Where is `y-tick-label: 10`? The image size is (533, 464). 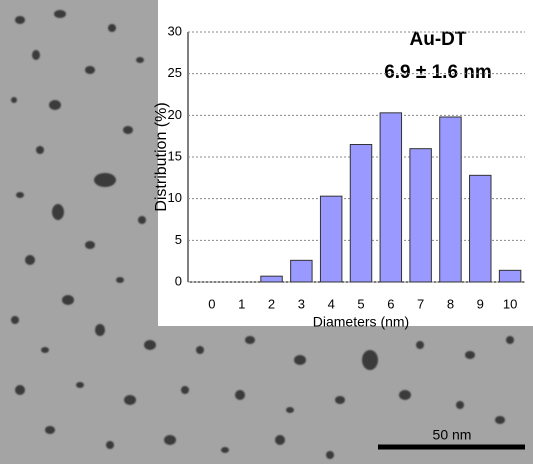
y-tick-label: 10 is located at coordinates (175, 197).